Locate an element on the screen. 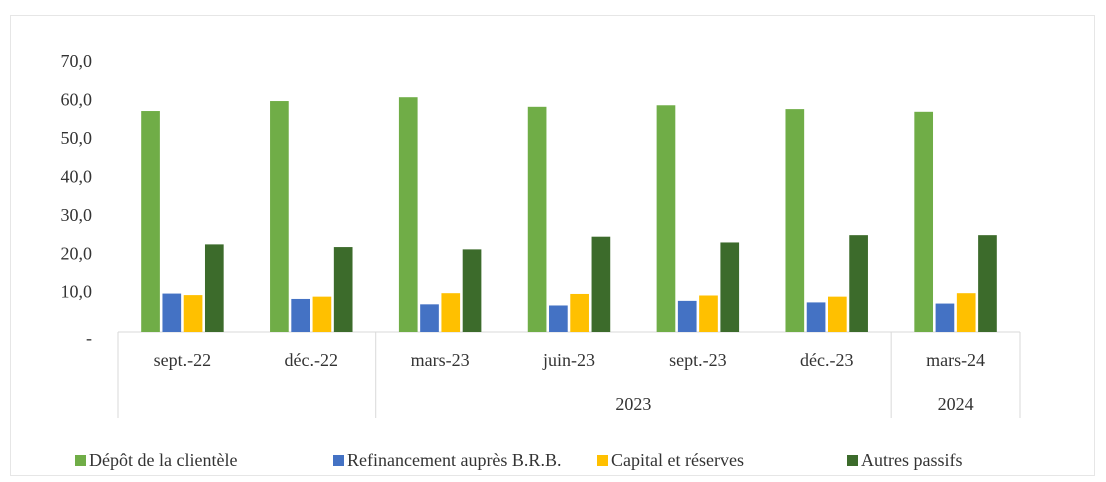 Image resolution: width=1106 pixels, height=482 pixels. legend-label: Autres passifs is located at coordinates (912, 460).